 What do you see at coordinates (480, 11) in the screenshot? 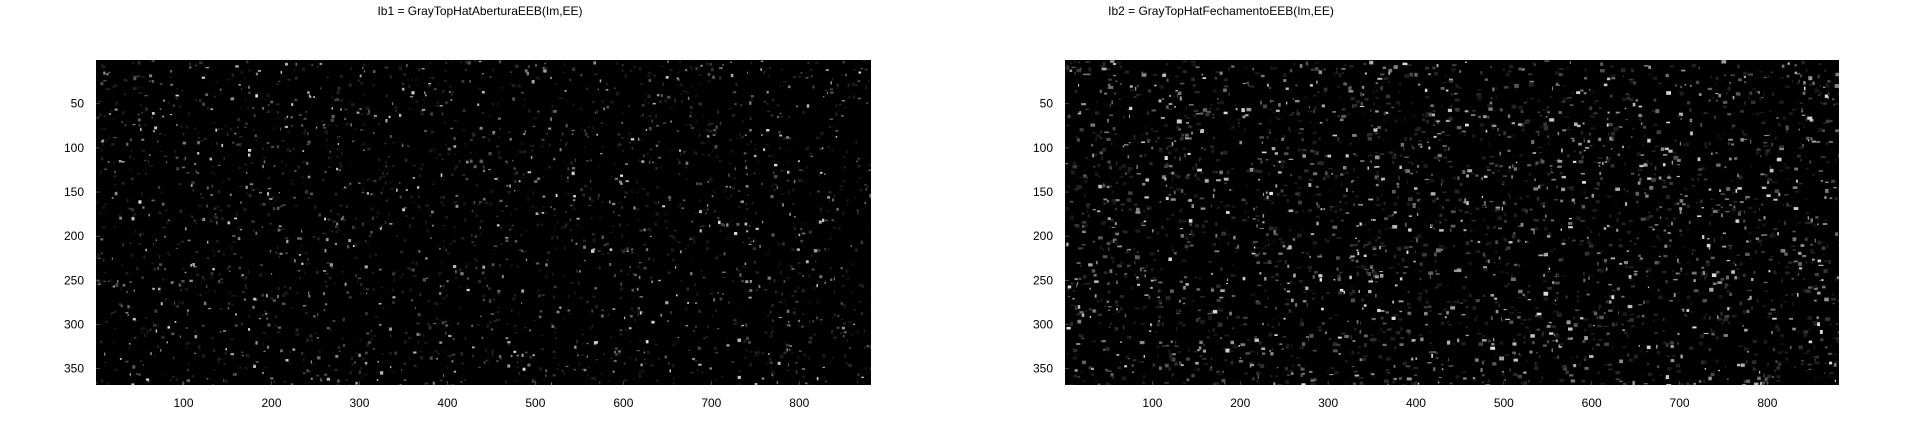
I see `chart-title: Ib1 = GrayTopHatAberturaEEB(Im,EE)` at bounding box center [480, 11].